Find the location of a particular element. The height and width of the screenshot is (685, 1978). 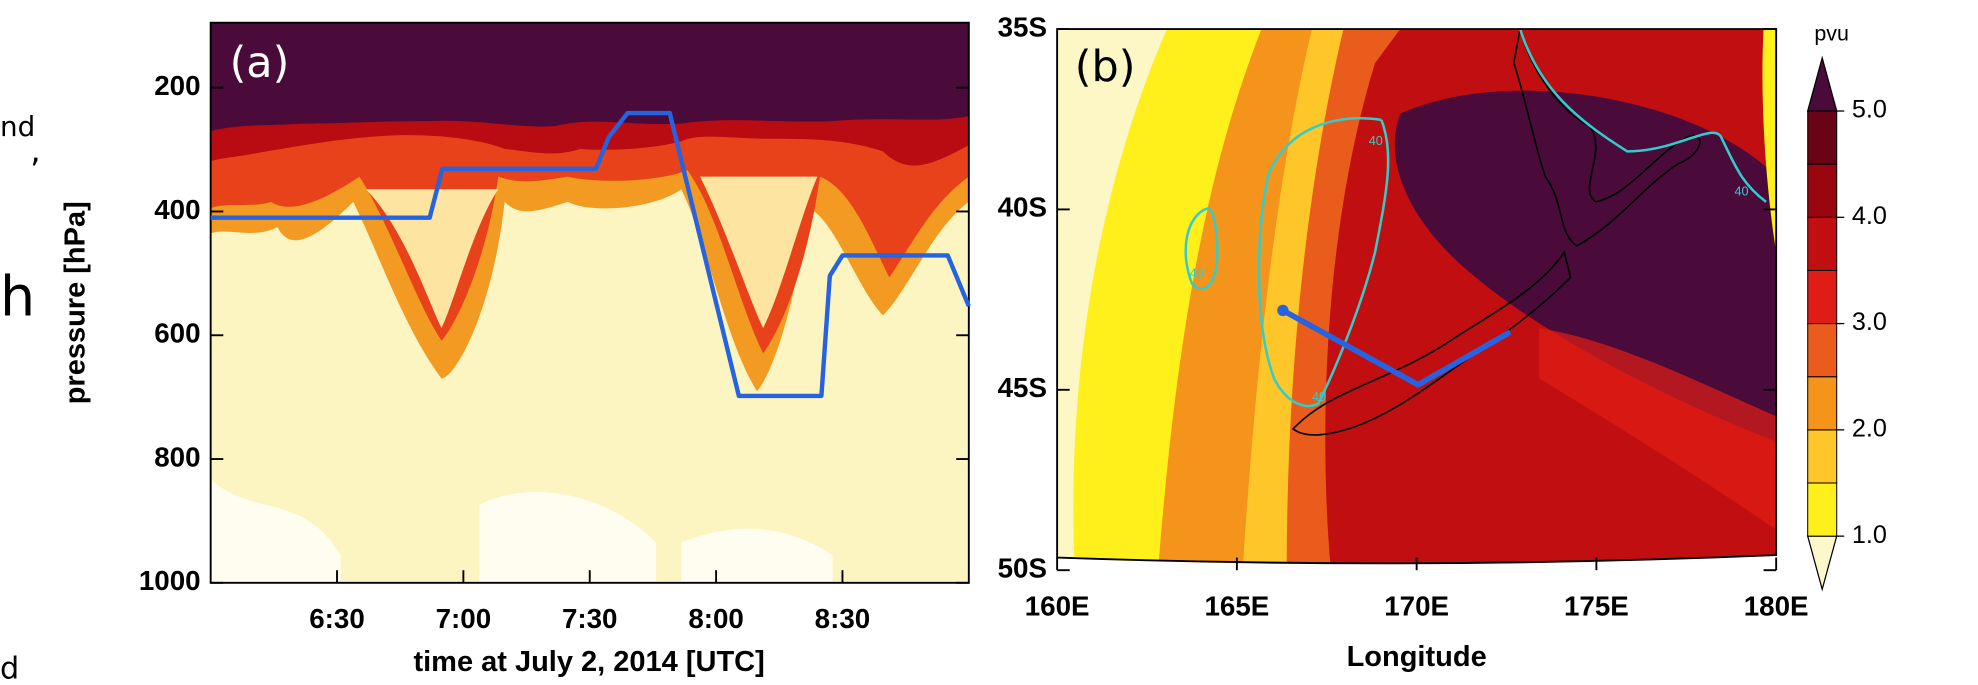

x-tick-label: 175E is located at coordinates (1596, 605).